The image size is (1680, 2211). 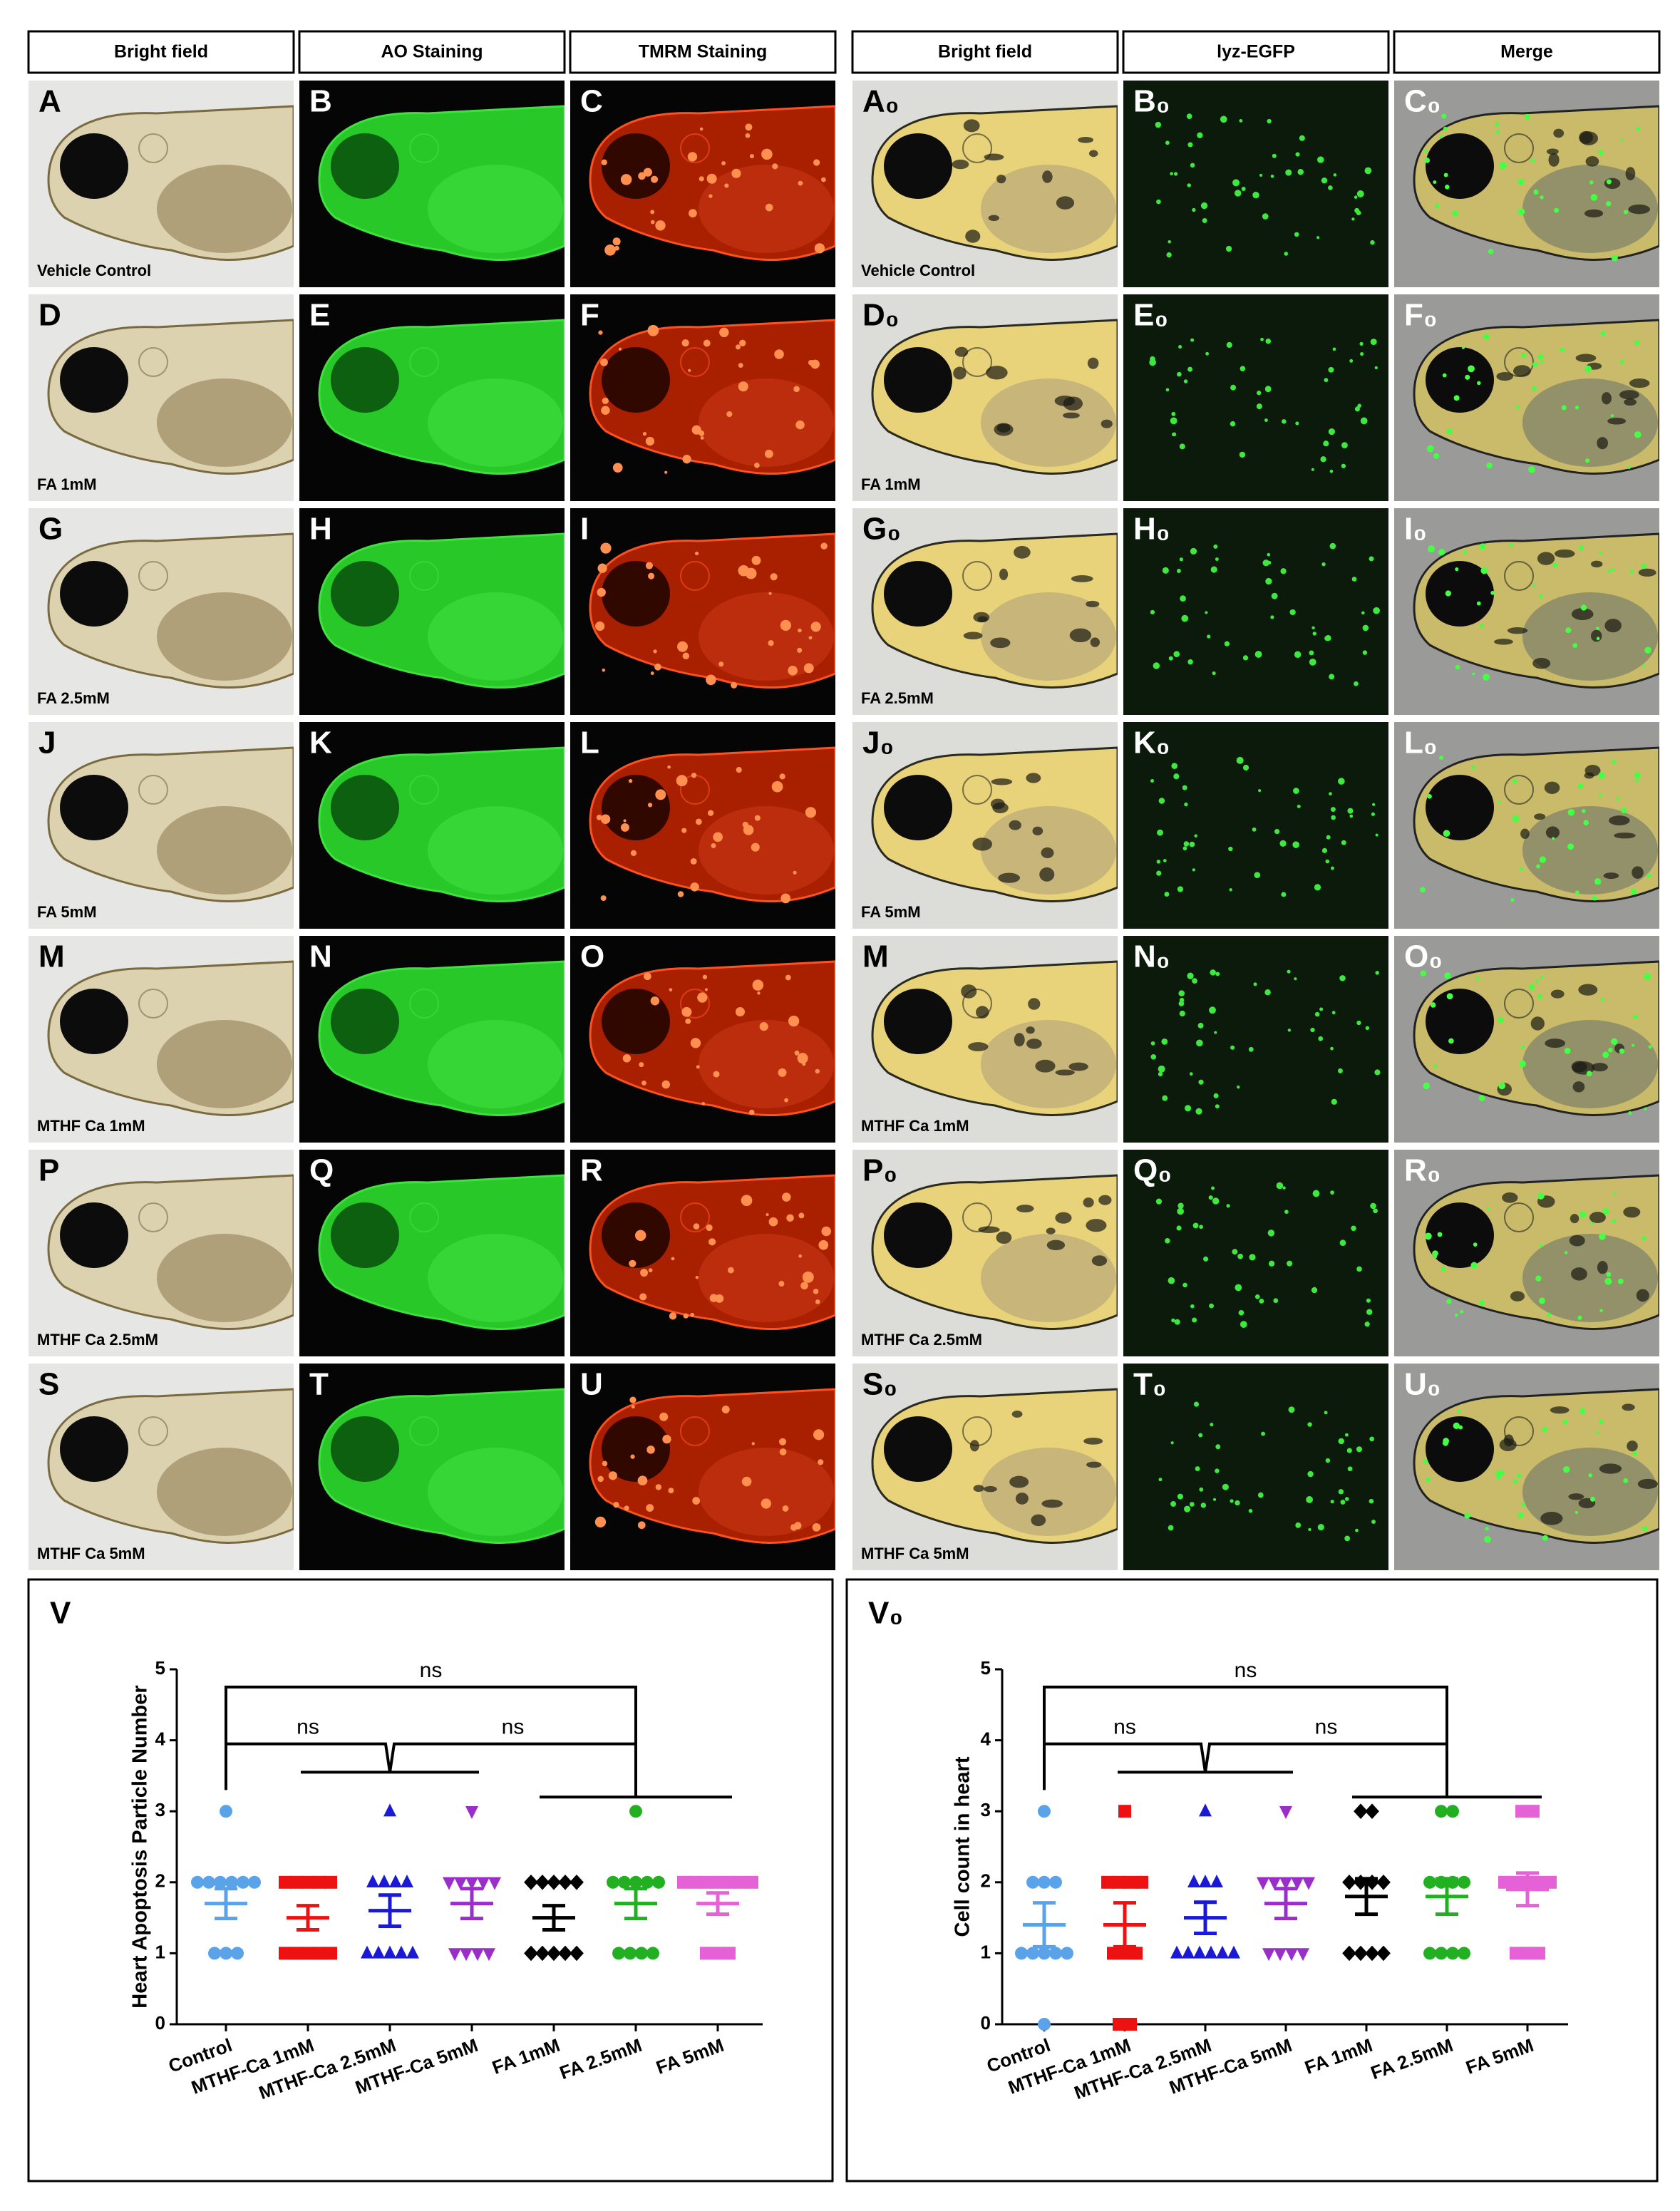 What do you see at coordinates (1151, 529) in the screenshot?
I see `panel-label: H₀` at bounding box center [1151, 529].